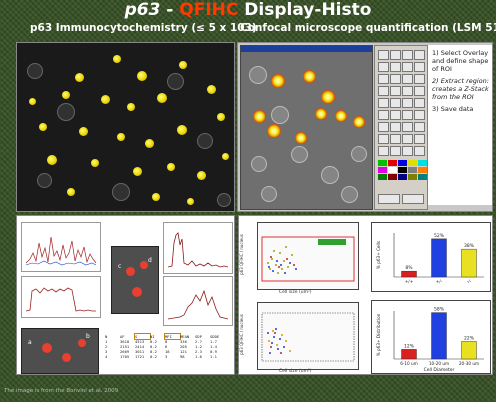 The image size is (496, 402). I want to click on bar-category-label-1: 10-20 um, so click(439, 363).